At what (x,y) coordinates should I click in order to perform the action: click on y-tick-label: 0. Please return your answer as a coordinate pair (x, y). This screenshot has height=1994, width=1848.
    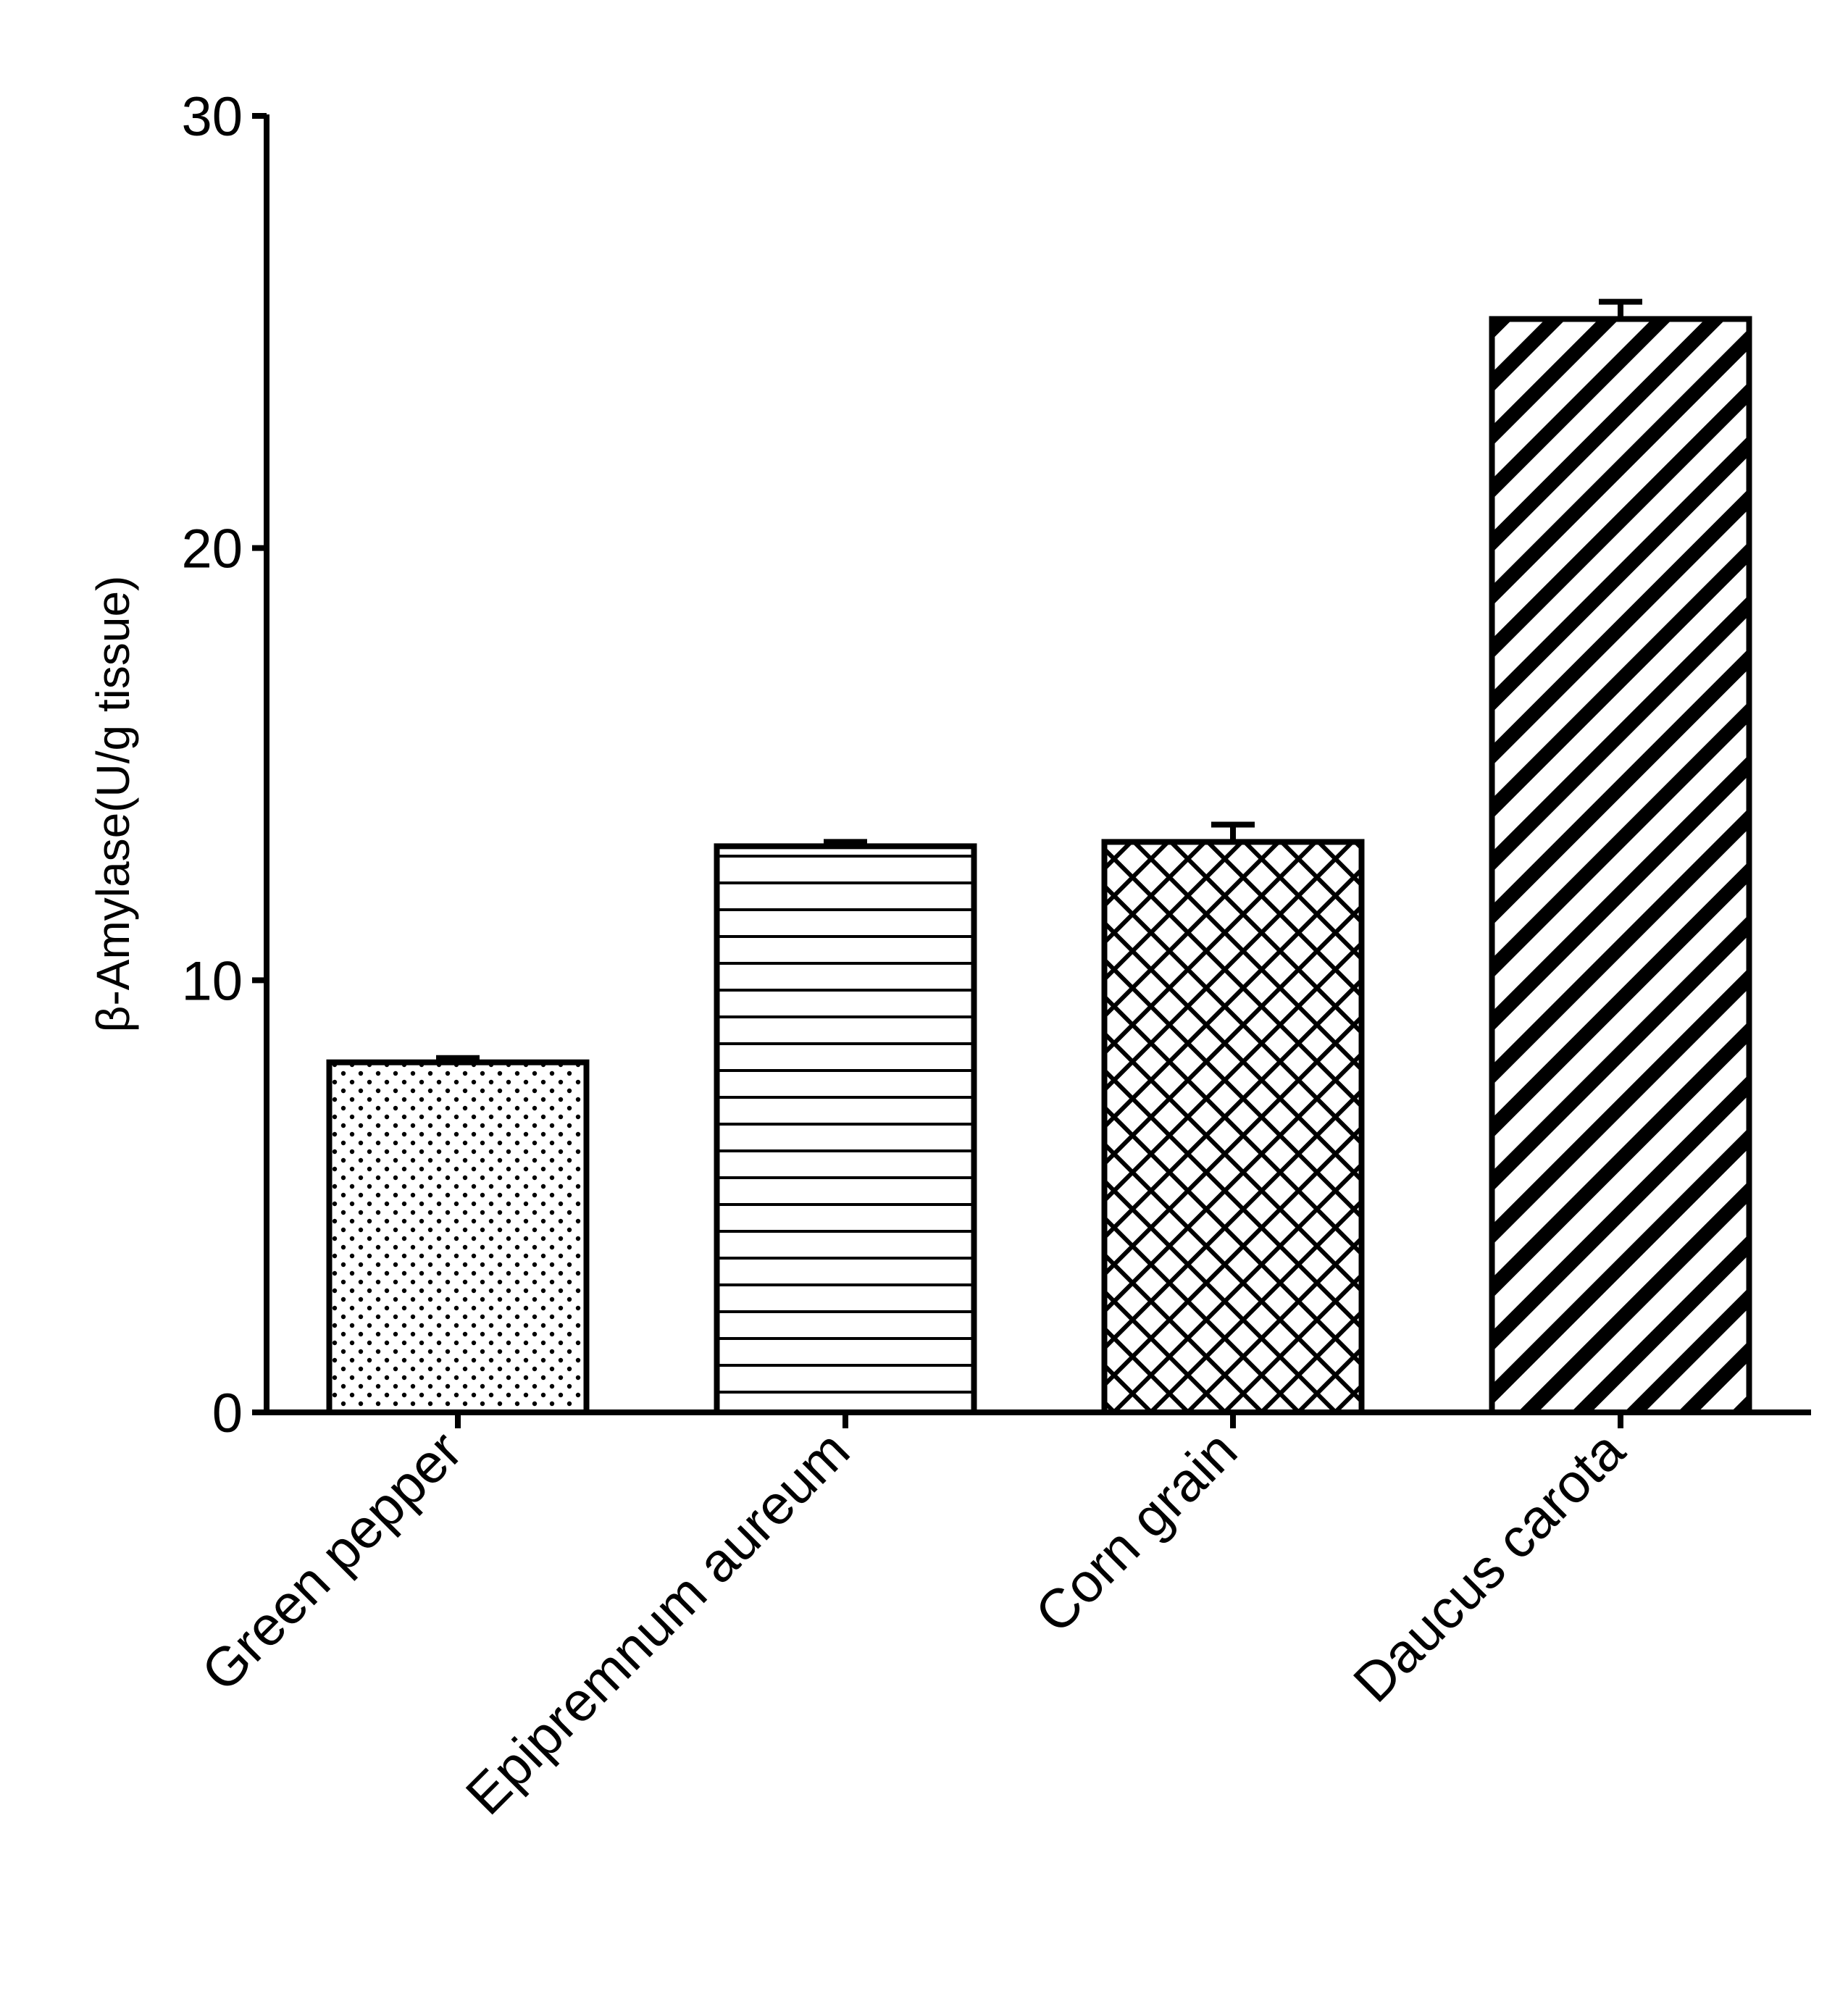
    Looking at the image, I should click on (227, 1413).